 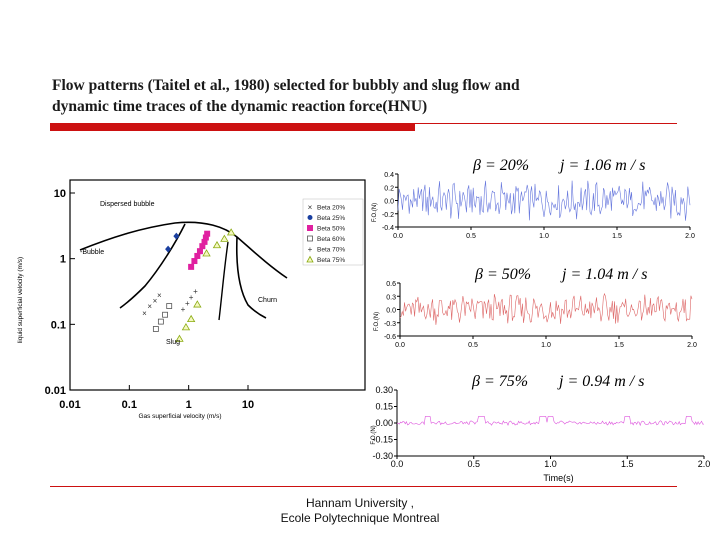 I want to click on map-y-tick-label: 1, so click(x=63, y=260).